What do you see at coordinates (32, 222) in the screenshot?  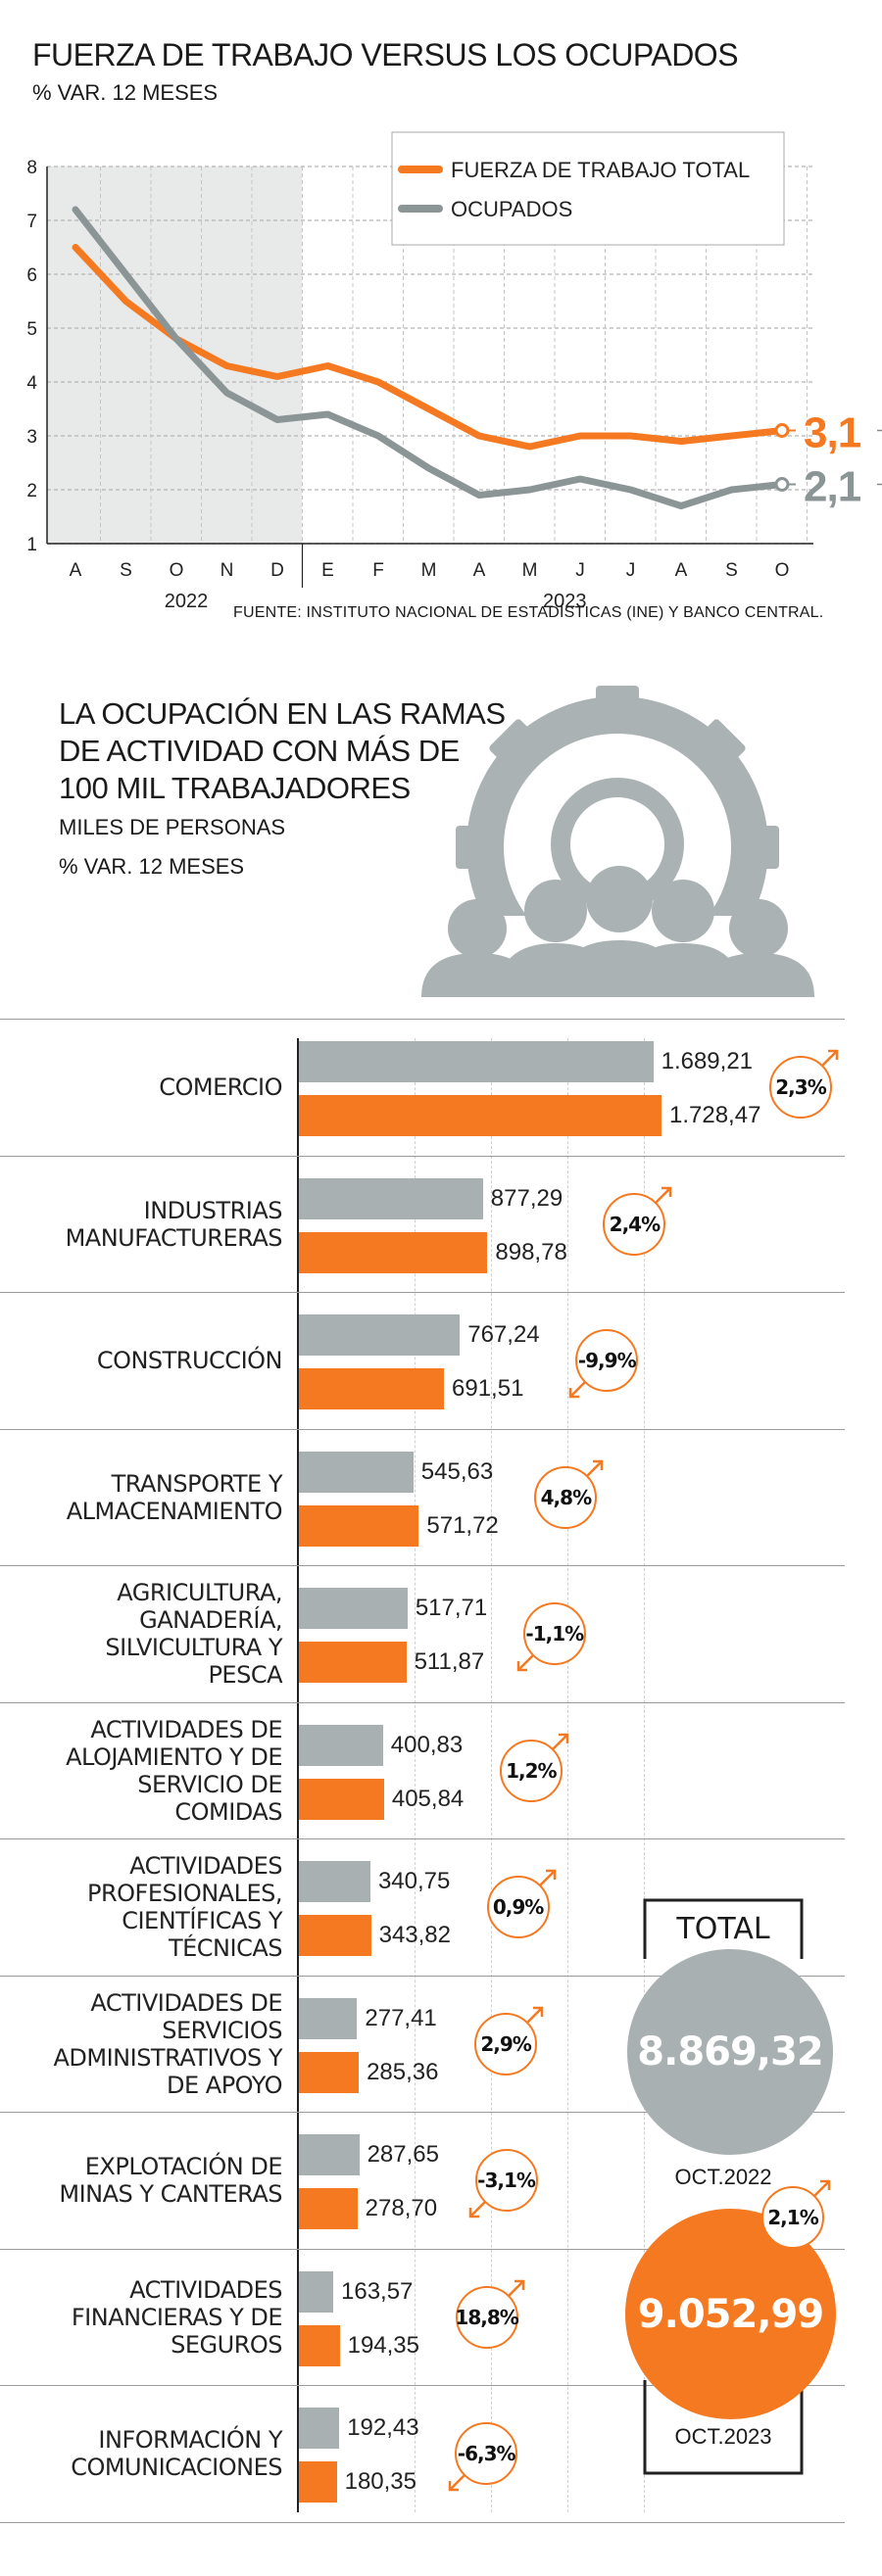 I see `y-tick-label: 7` at bounding box center [32, 222].